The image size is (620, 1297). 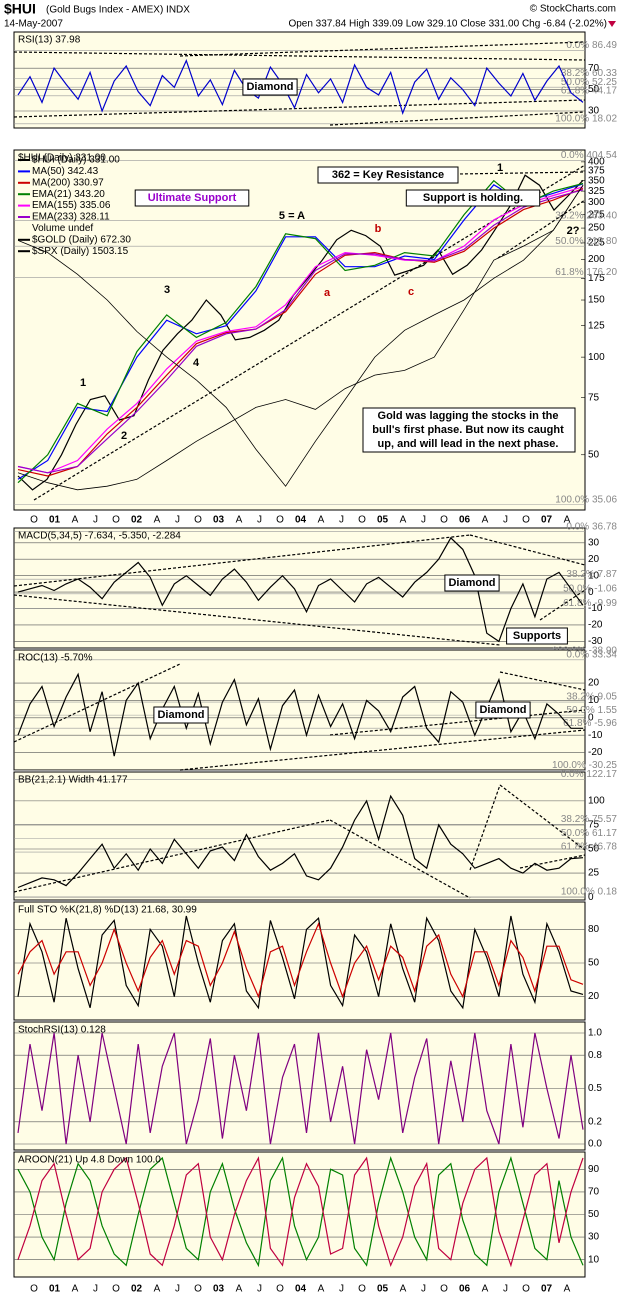 What do you see at coordinates (468, 444) in the screenshot?
I see `note: up, and will lead in the next phase.` at bounding box center [468, 444].